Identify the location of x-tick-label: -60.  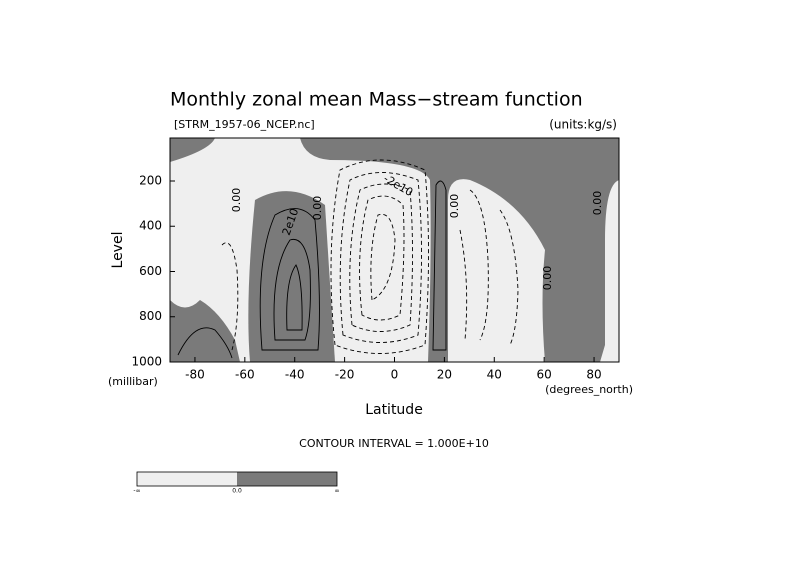
(245, 375).